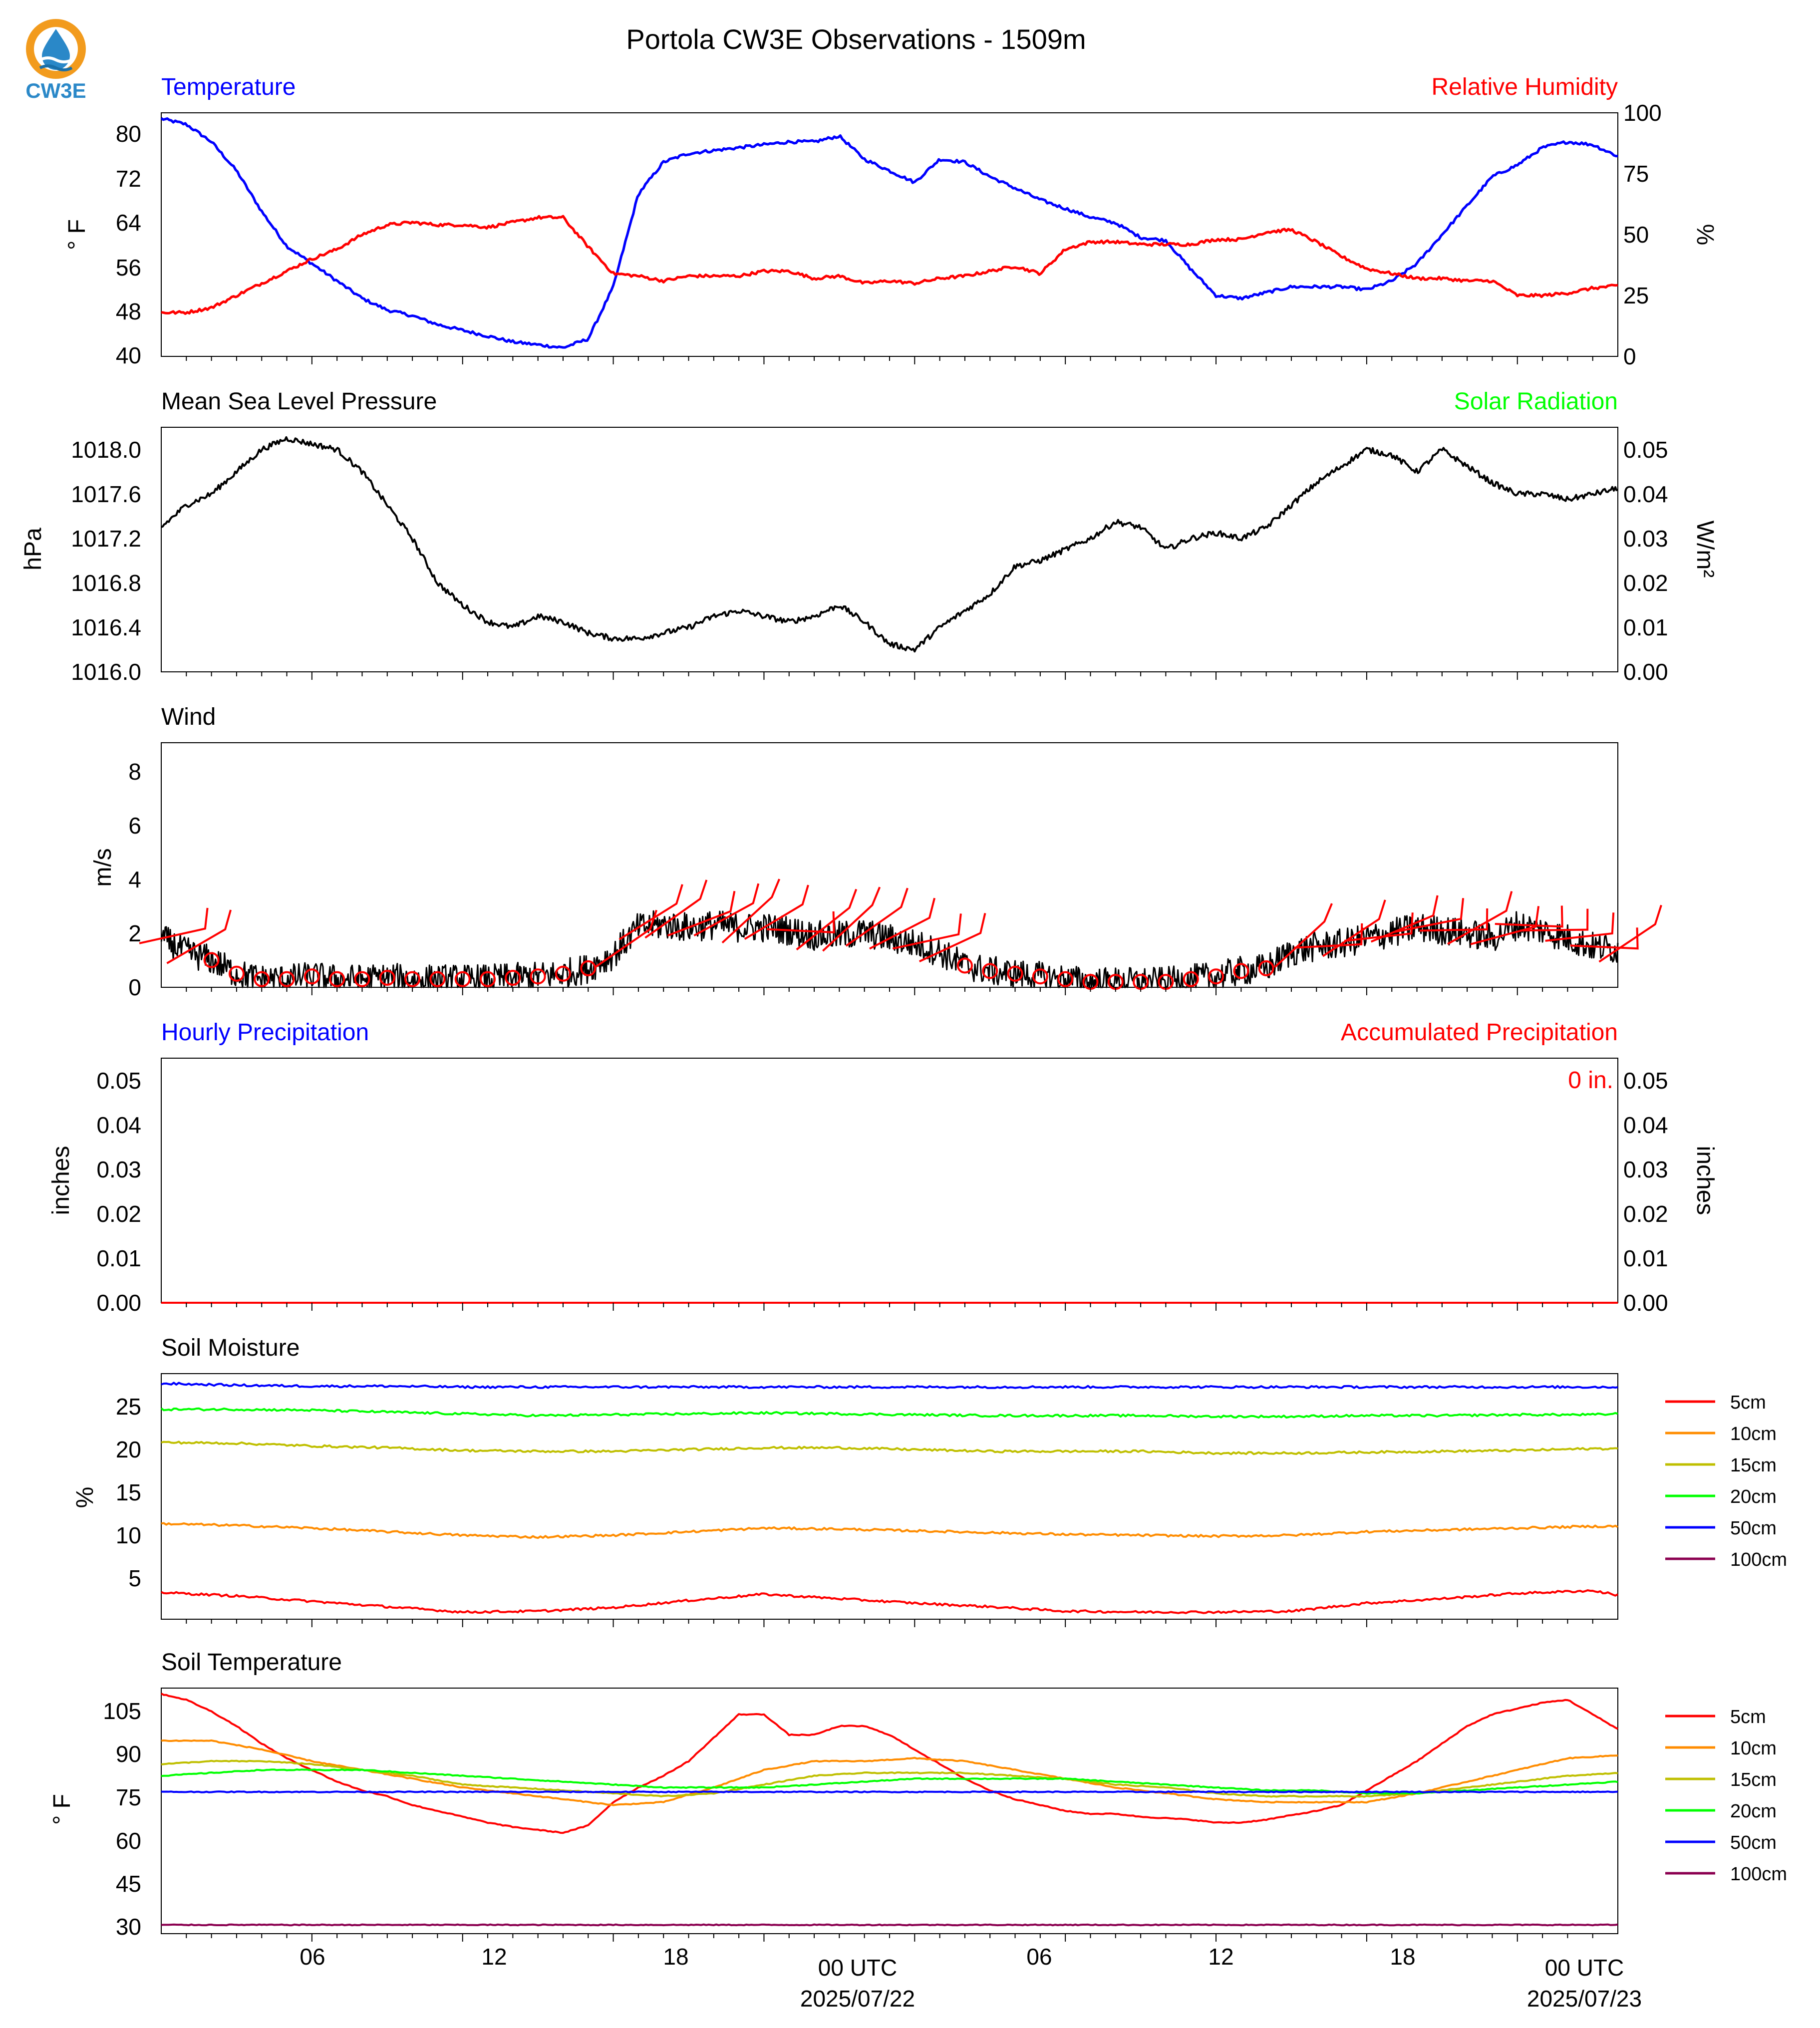  Describe the element at coordinates (857, 1999) in the screenshot. I see `time-tick-date: 2025/07/22` at that location.